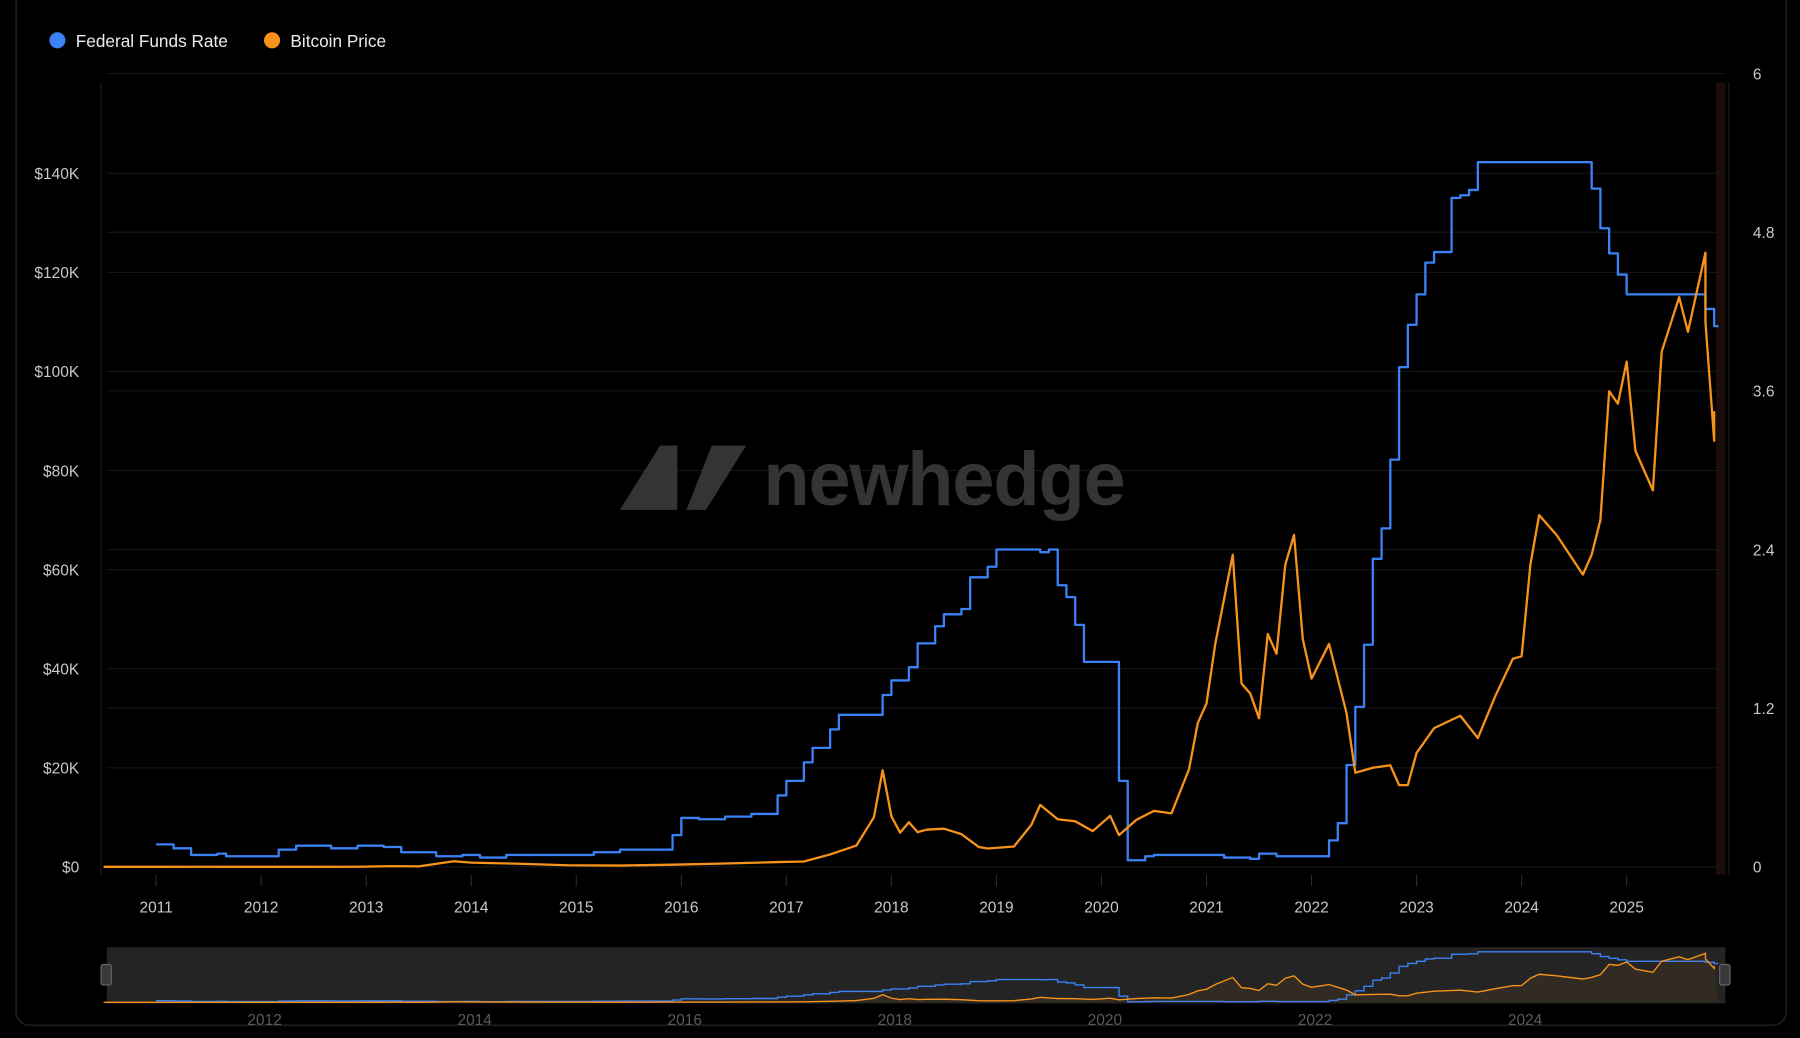 The height and width of the screenshot is (1038, 1800). Describe the element at coordinates (57, 40) in the screenshot. I see `legend-marker-ffr` at that location.